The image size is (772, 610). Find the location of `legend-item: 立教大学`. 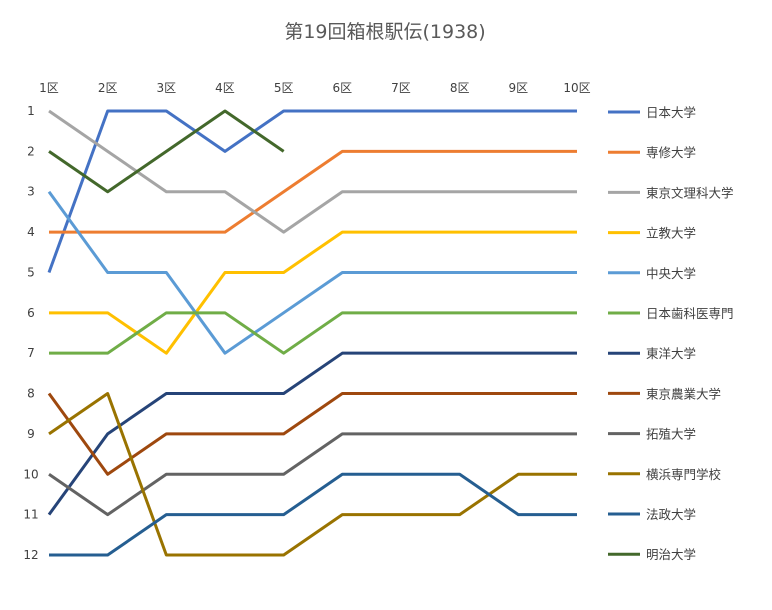

legend-item: 立教大学 is located at coordinates (652, 233).